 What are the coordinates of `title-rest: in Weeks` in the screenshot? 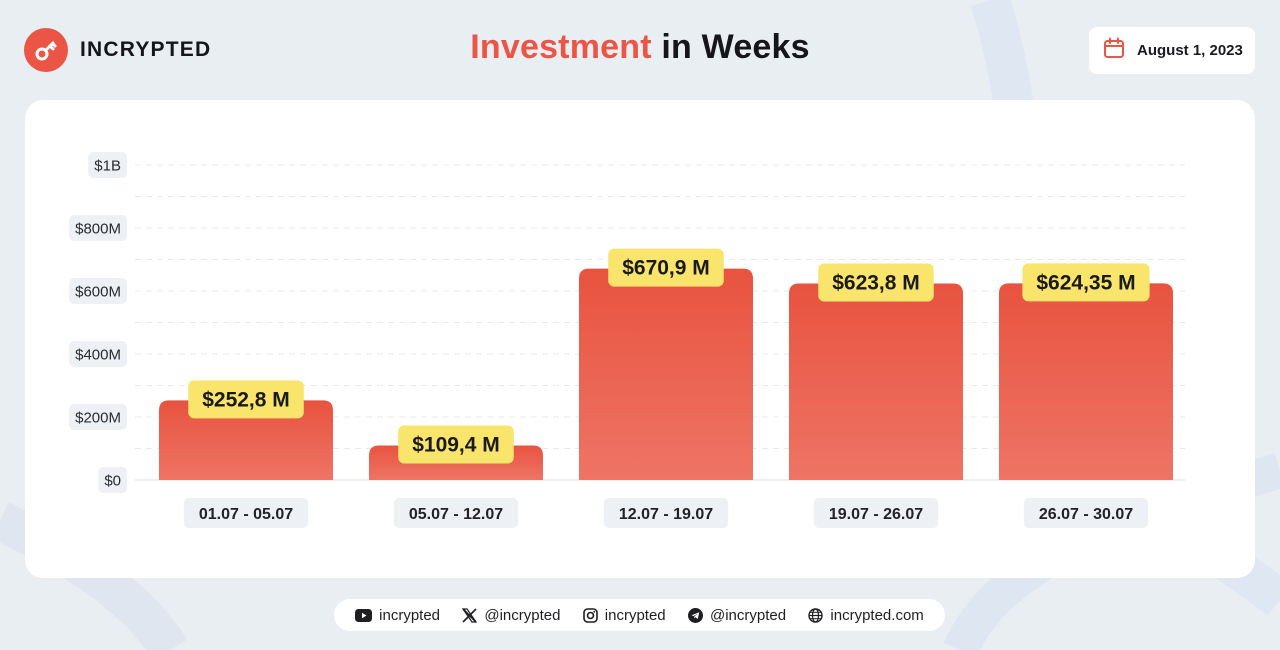 It's located at (735, 47).